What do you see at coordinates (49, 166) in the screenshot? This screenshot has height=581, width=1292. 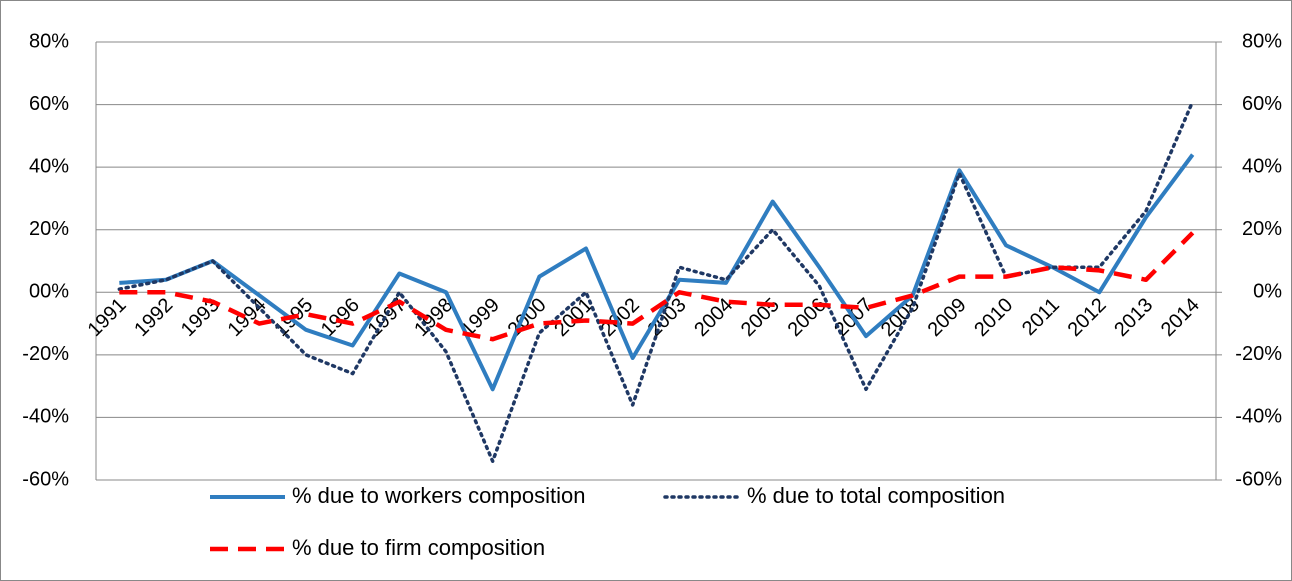 I see `y-tick-label: 40%` at bounding box center [49, 166].